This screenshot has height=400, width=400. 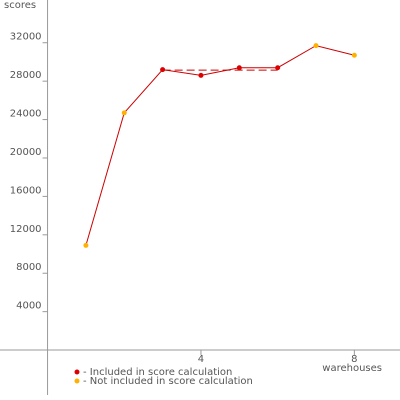 I want to click on y-tick-label: 28000, so click(x=26, y=75).